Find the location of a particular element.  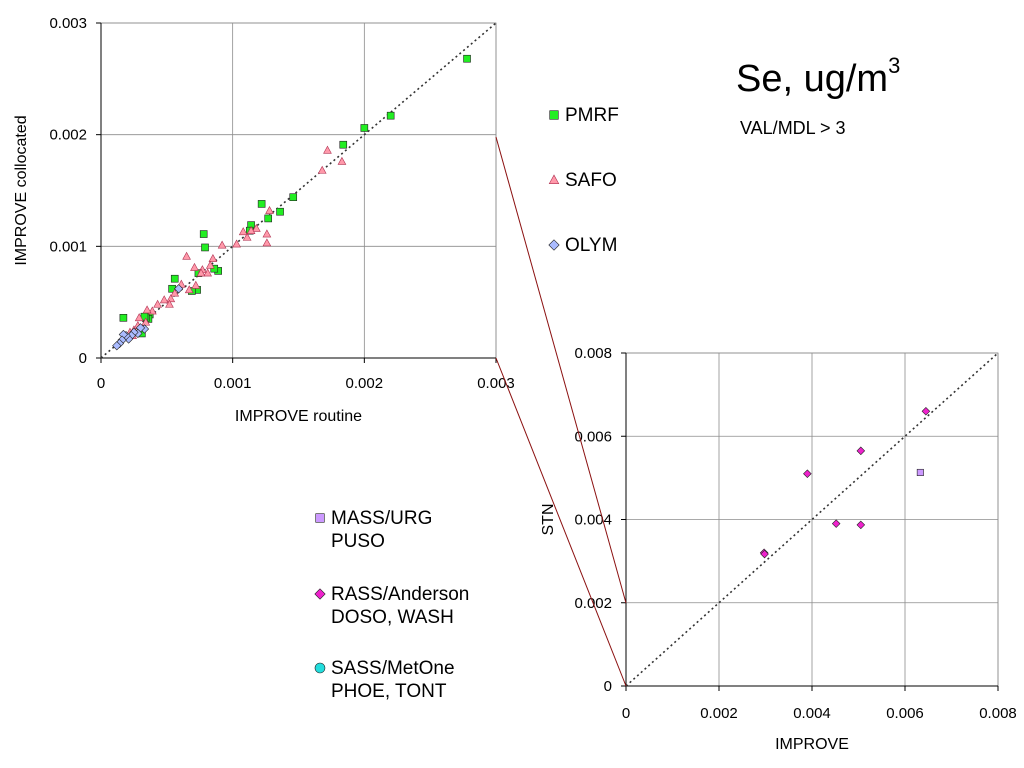

legend-bottom-label: RASS/Anderson DOSO, WASH is located at coordinates (400, 606).